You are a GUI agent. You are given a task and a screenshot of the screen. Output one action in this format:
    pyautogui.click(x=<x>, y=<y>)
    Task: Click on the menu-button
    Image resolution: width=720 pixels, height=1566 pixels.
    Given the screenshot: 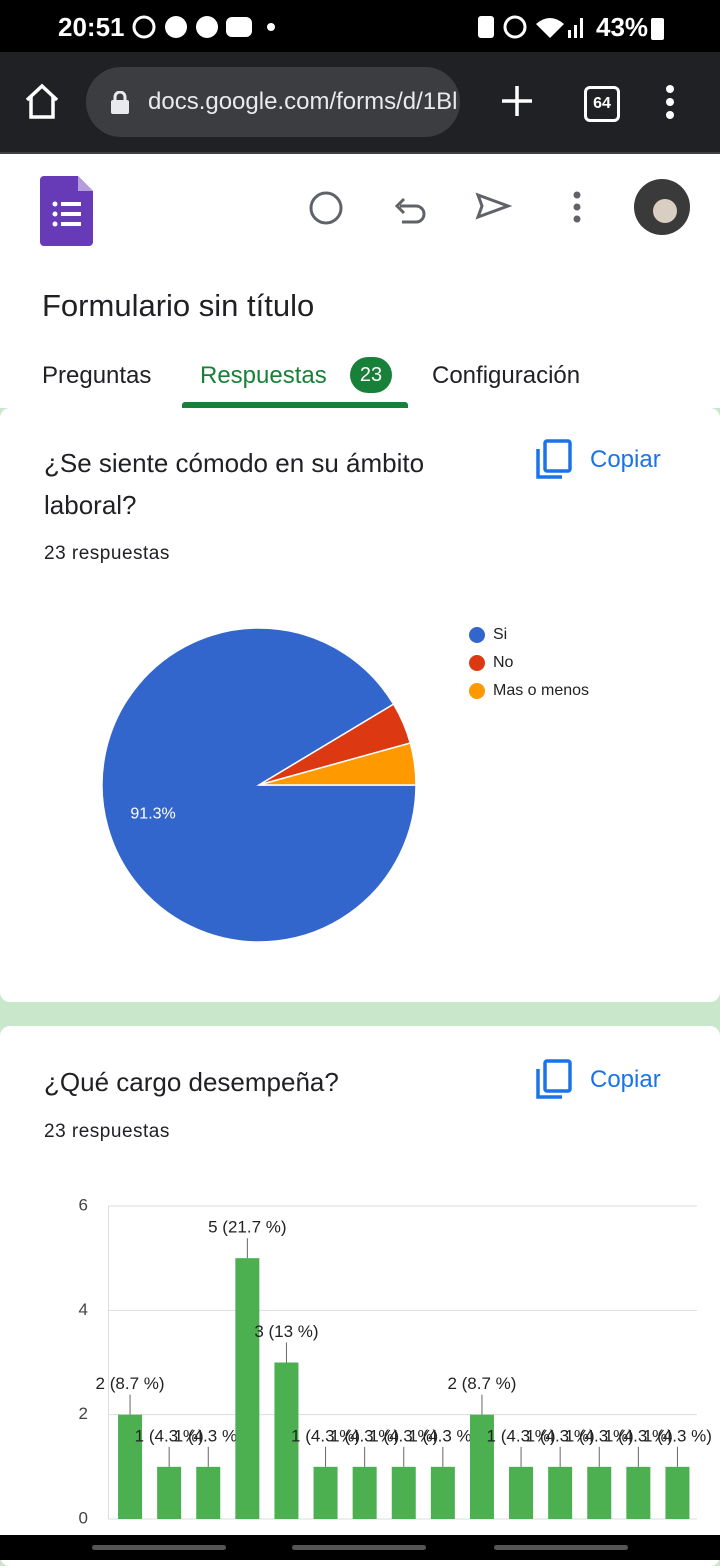 What is the action you would take?
    pyautogui.click(x=670, y=102)
    